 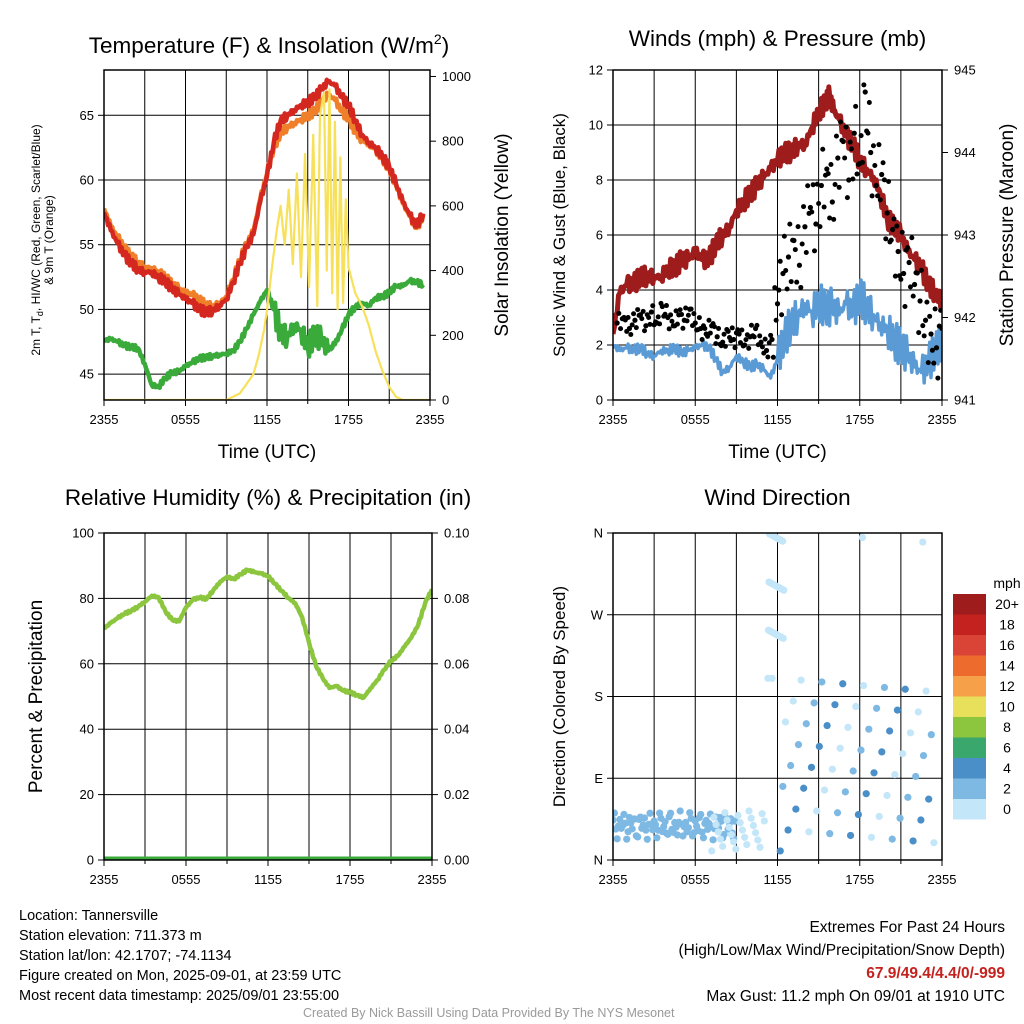 I want to click on extremes-title: Extremes For Past 24 Hours, so click(x=907, y=927).